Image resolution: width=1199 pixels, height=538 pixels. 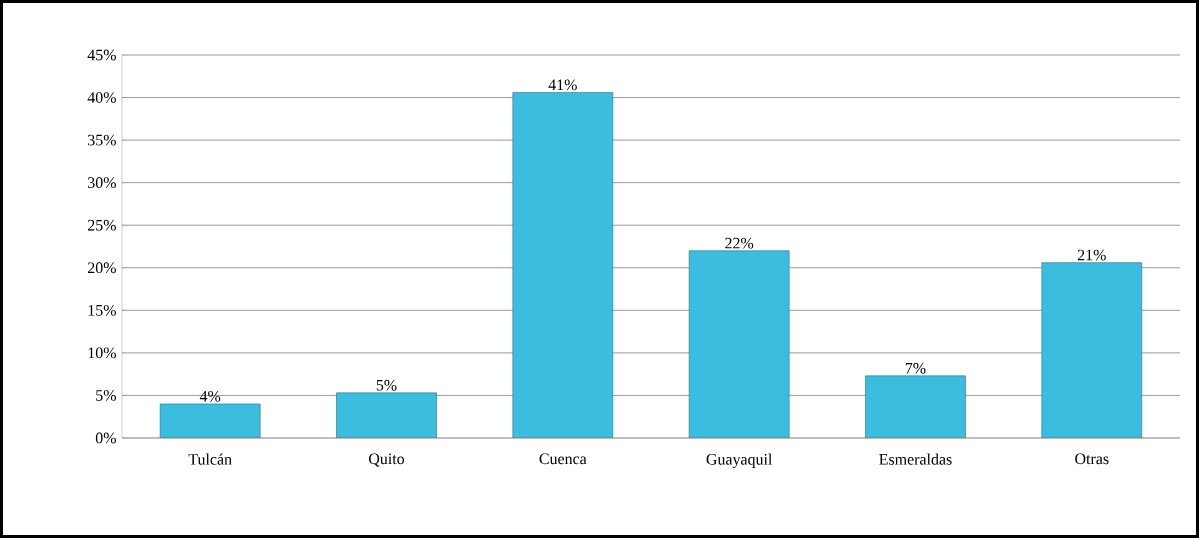 What do you see at coordinates (210, 396) in the screenshot?
I see `data-label: 4%` at bounding box center [210, 396].